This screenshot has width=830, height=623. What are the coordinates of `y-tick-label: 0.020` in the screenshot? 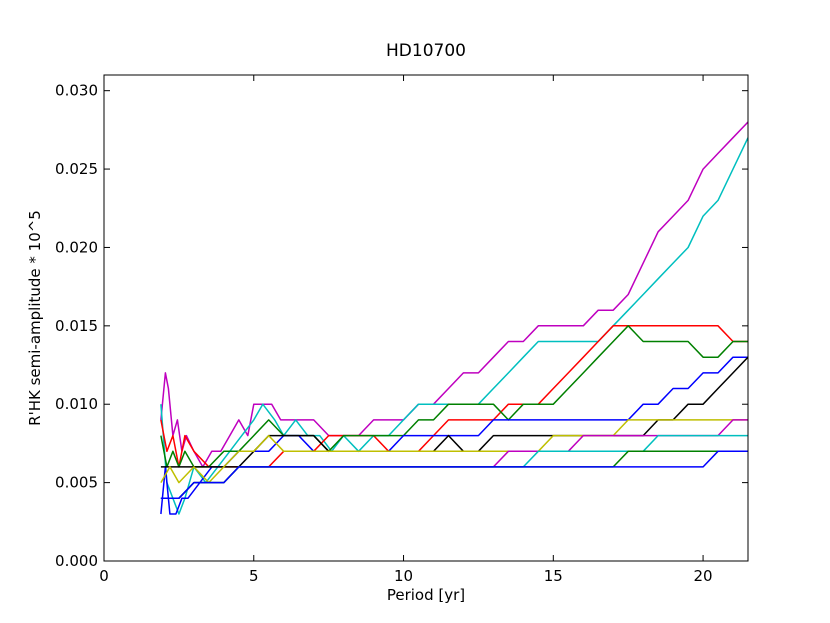 It's located at (76, 247).